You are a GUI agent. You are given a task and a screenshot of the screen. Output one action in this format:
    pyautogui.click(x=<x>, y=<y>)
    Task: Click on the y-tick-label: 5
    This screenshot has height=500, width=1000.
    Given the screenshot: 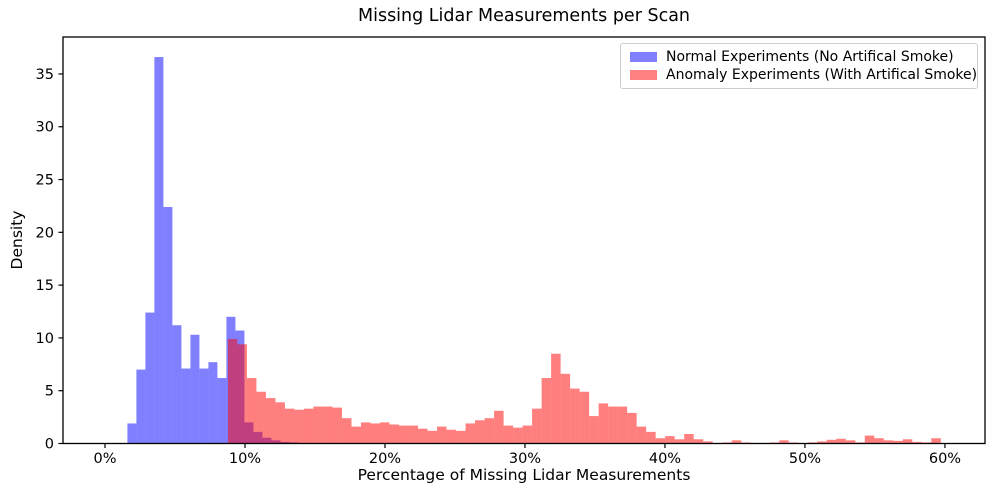 What is the action you would take?
    pyautogui.click(x=49, y=392)
    